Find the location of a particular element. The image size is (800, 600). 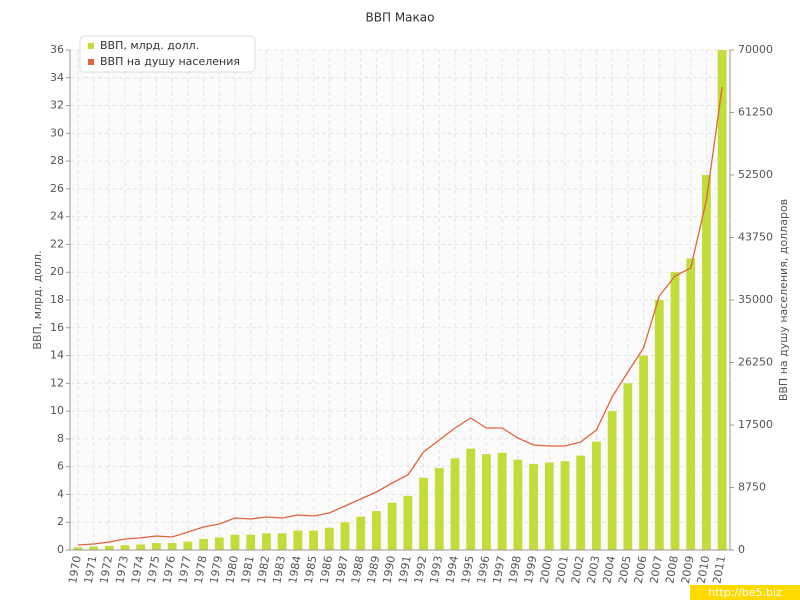

x-tick-label: 1975 is located at coordinates (154, 570).